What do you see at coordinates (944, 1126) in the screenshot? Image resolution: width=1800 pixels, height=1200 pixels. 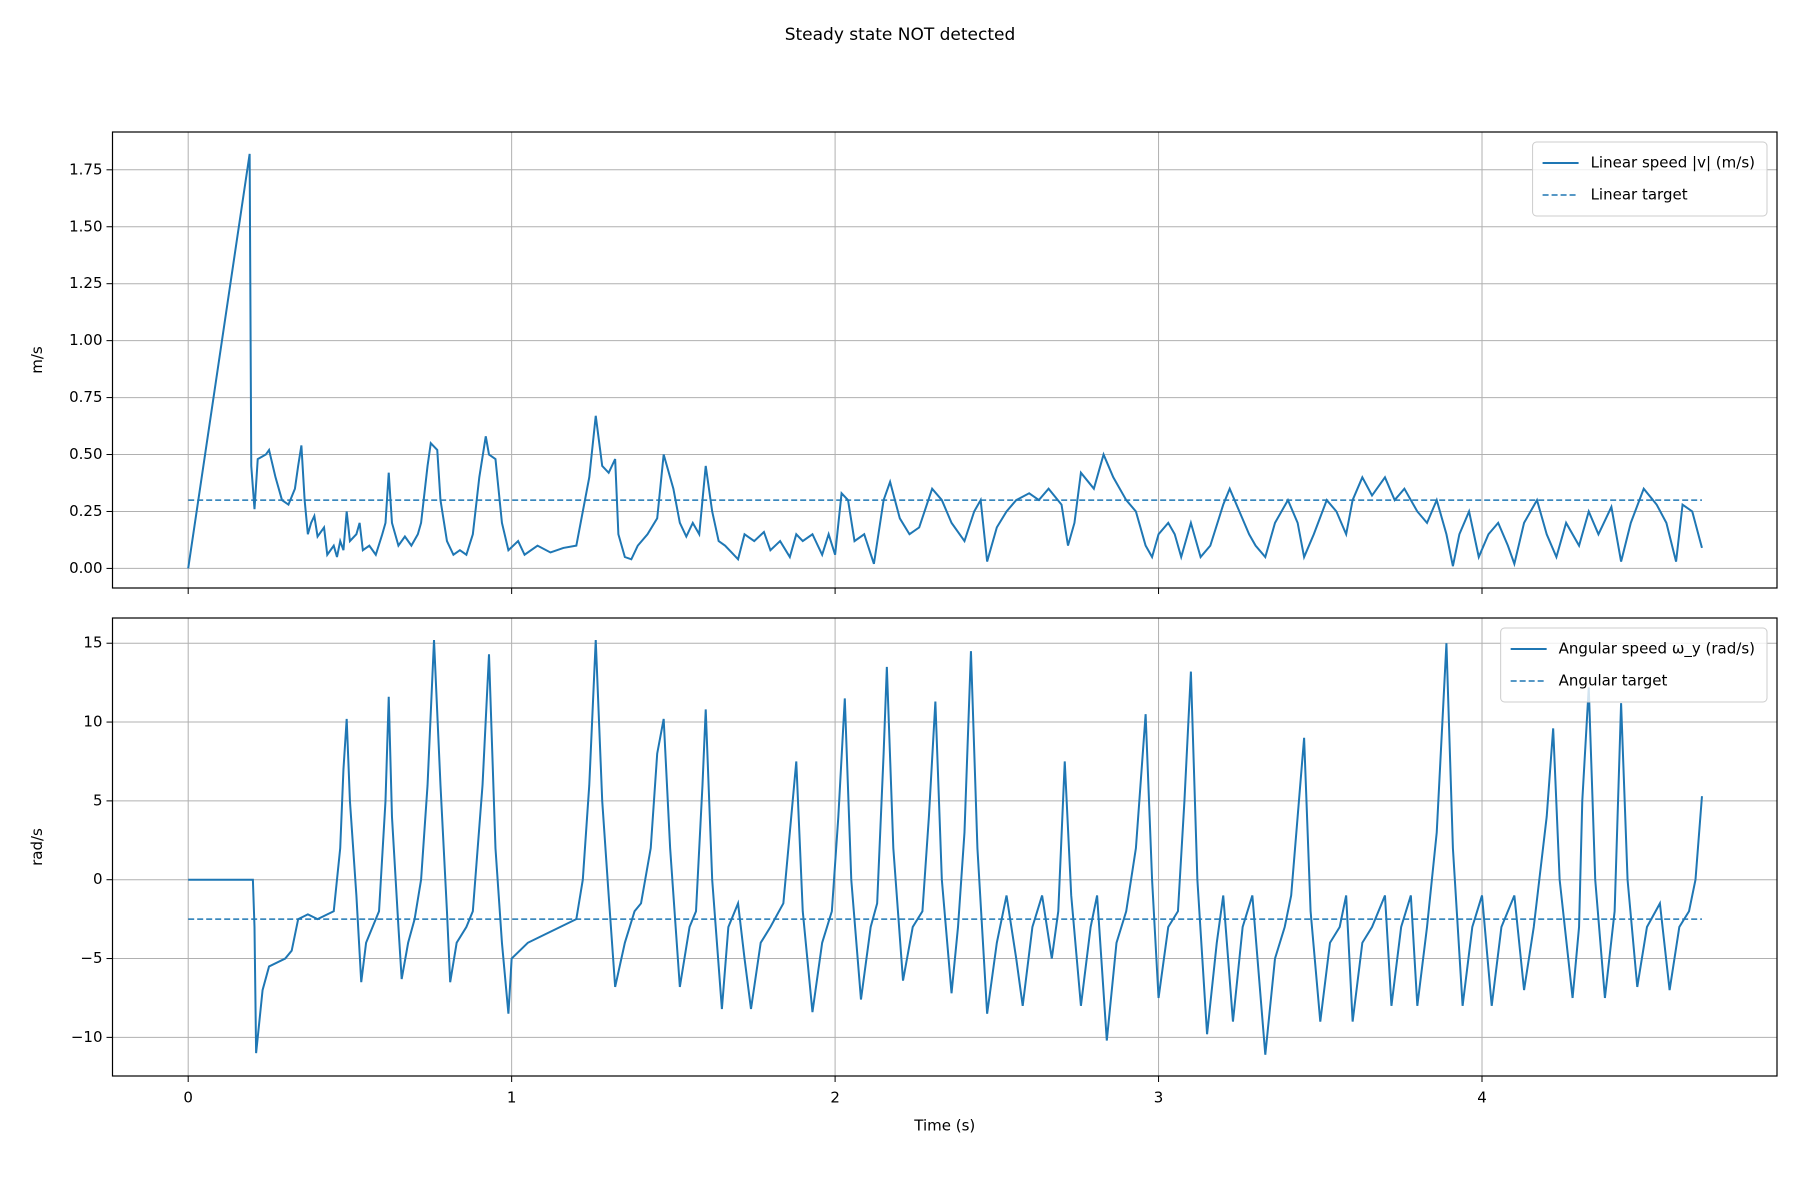 I see `x-axis-label: Time (s)` at bounding box center [944, 1126].